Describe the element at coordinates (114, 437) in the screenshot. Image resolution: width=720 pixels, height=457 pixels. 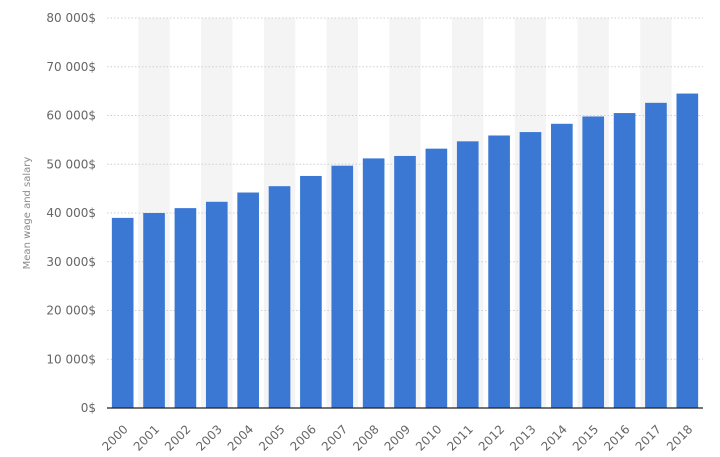
I see `x-tick-label: 2000` at that location.